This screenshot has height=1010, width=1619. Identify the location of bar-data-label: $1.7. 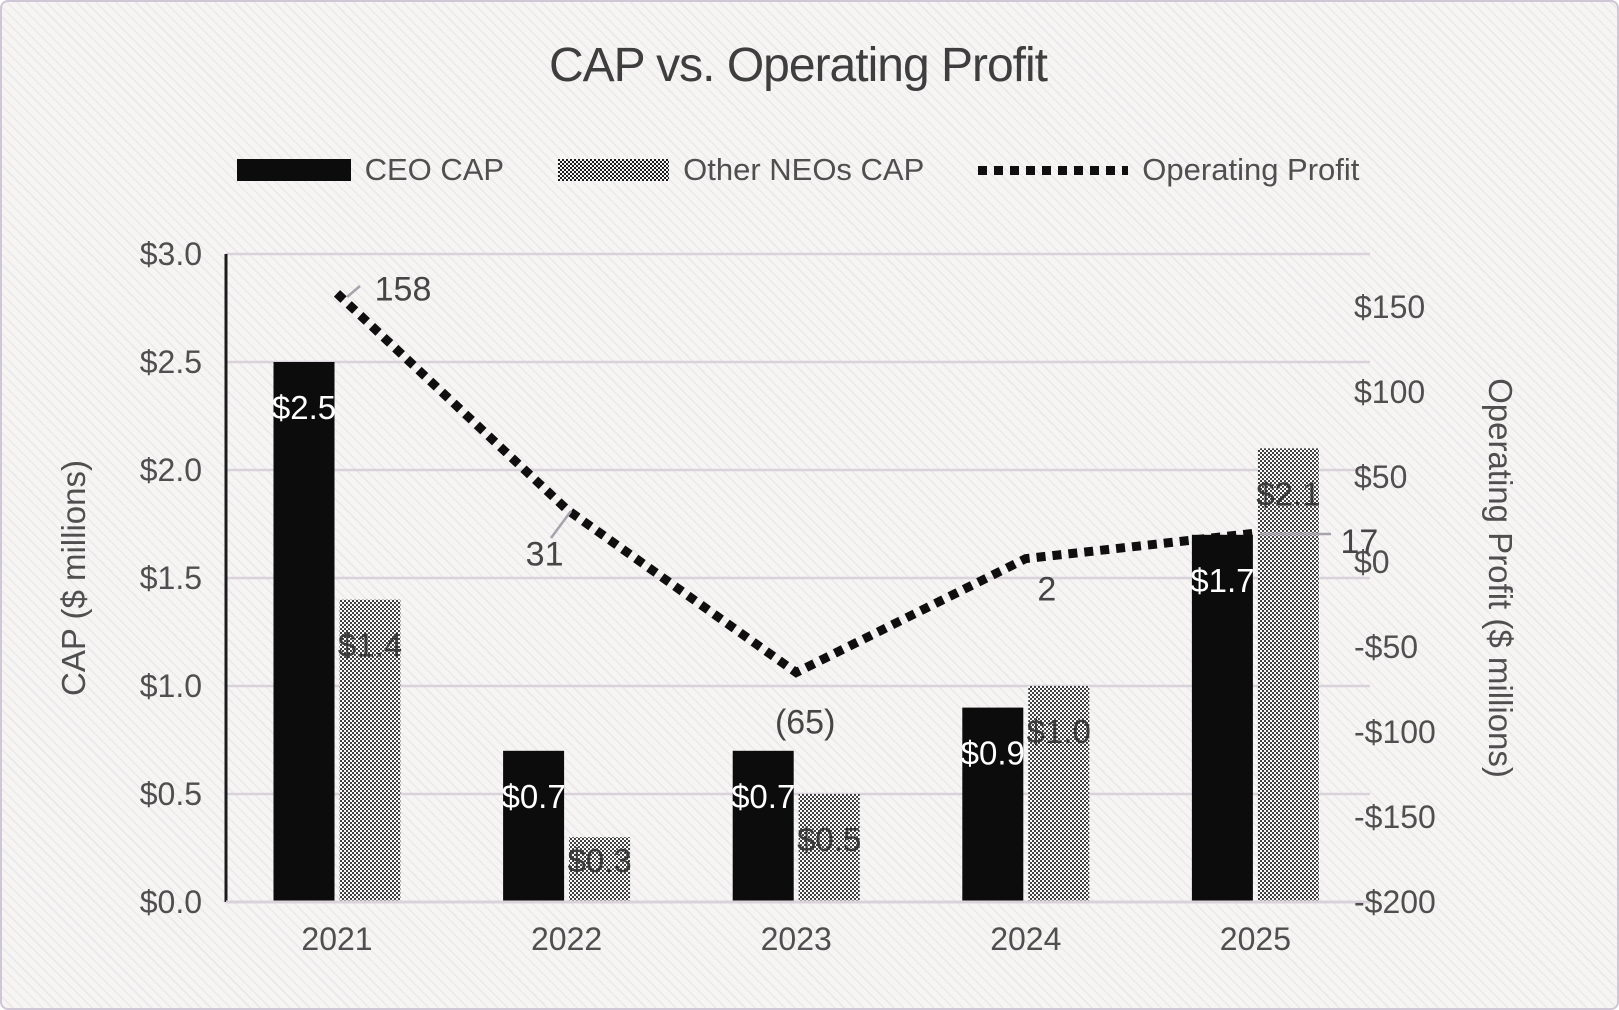
(1222, 580).